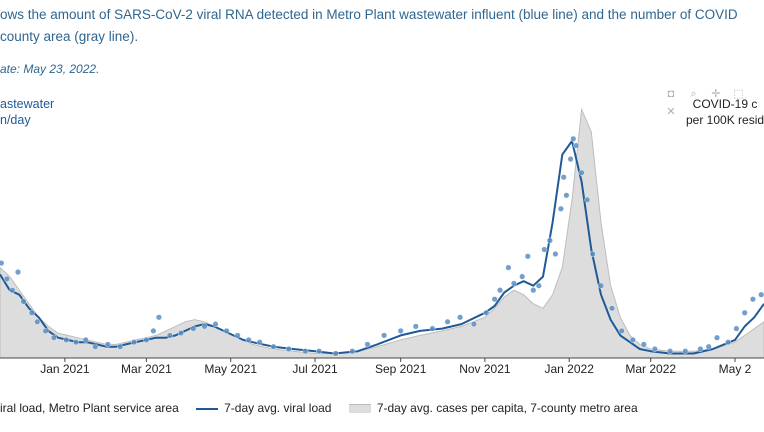 The height and width of the screenshot is (432, 764). What do you see at coordinates (738, 94) in the screenshot?
I see `box-select-icon: ⬚` at bounding box center [738, 94].